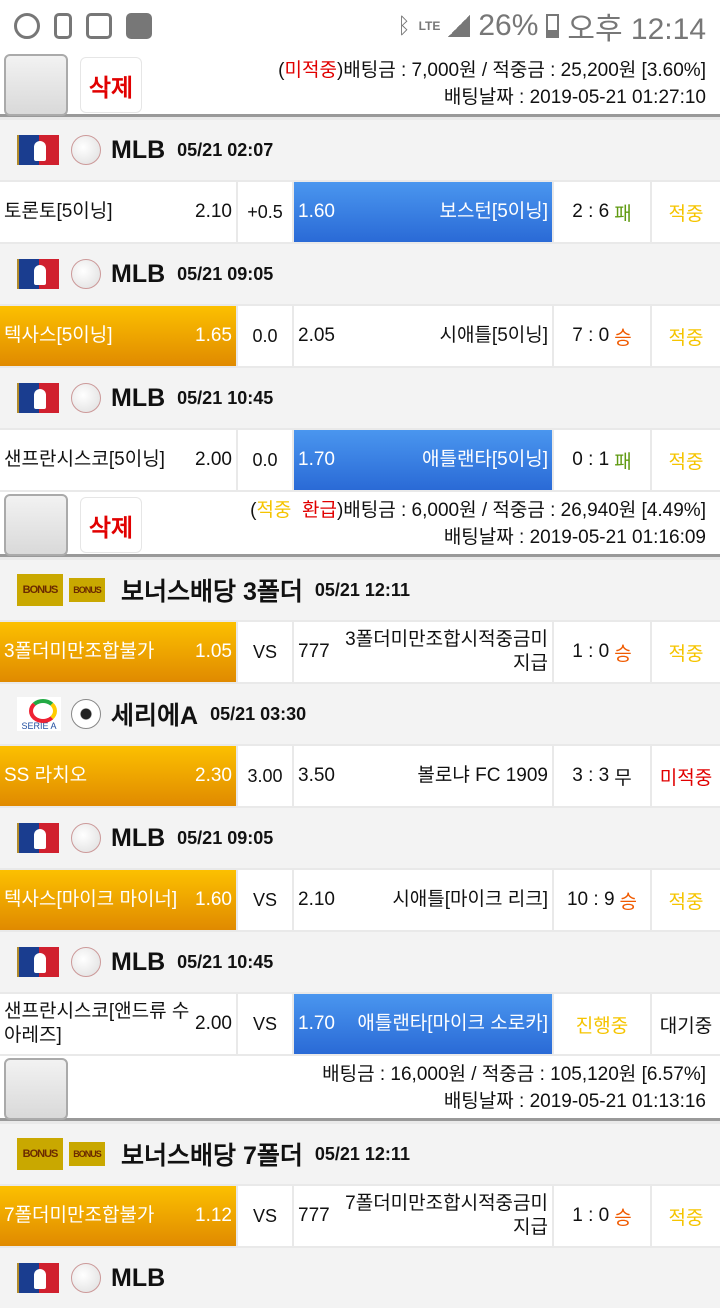 The image size is (720, 1308). I want to click on away-bet-cell: 1.60 보스턴[5이닝], so click(423, 212).